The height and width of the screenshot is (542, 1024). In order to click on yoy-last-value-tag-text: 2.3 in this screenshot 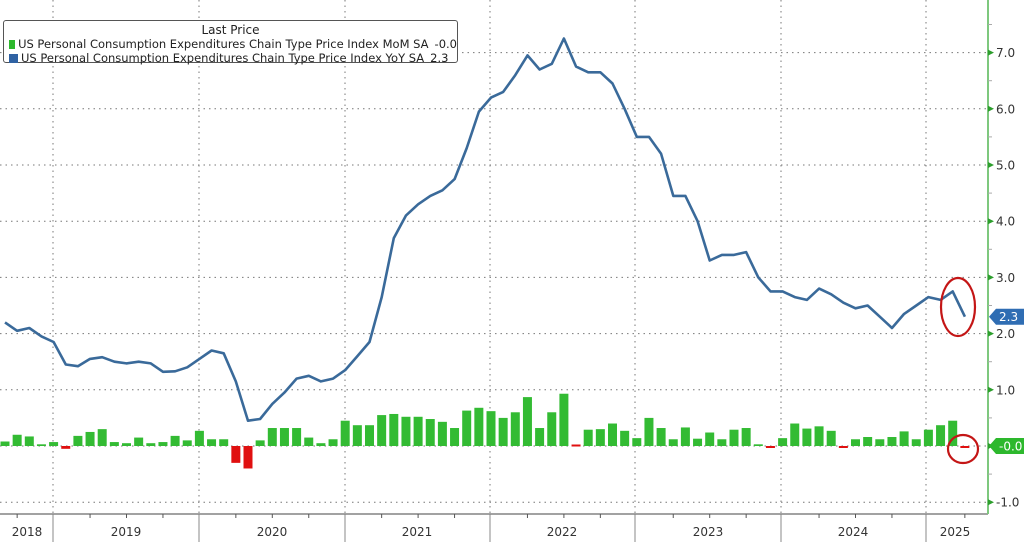, I will do `click(1008, 317)`.